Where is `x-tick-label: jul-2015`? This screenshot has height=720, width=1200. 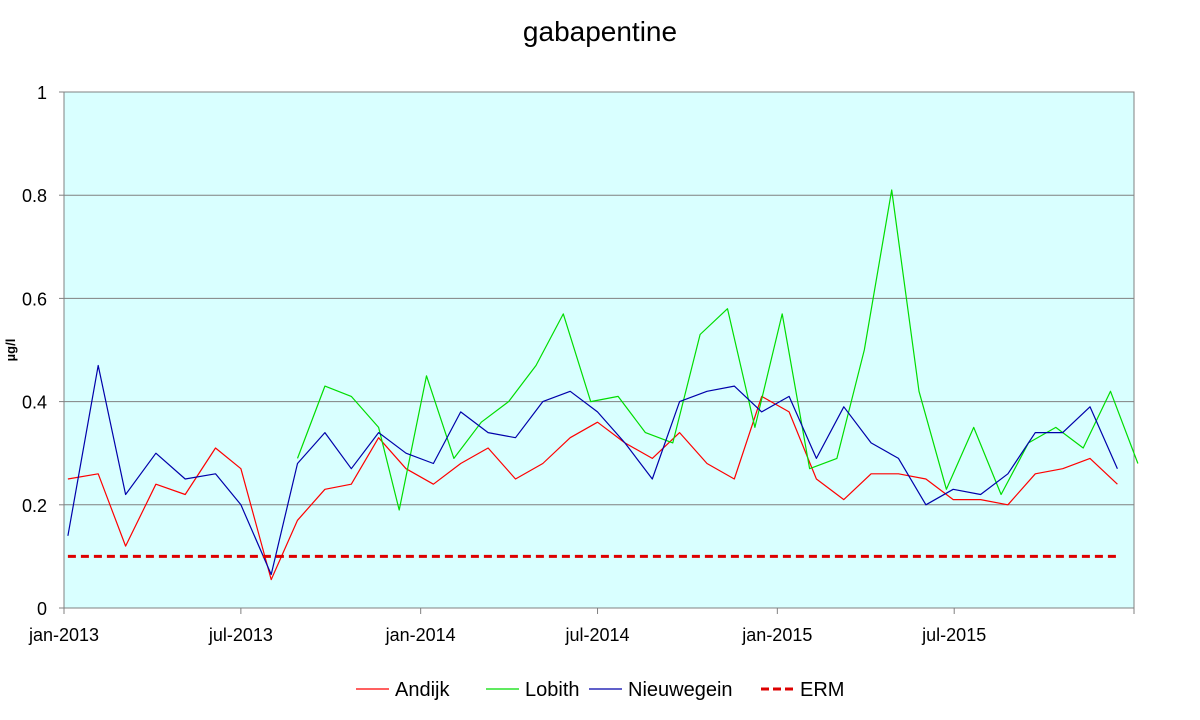 x-tick-label: jul-2015 is located at coordinates (953, 635).